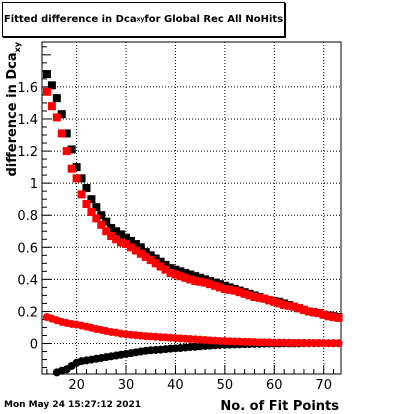 This screenshot has width=400, height=414. Describe the element at coordinates (27, 216) in the screenshot. I see `y-tick-label: 0.8` at that location.